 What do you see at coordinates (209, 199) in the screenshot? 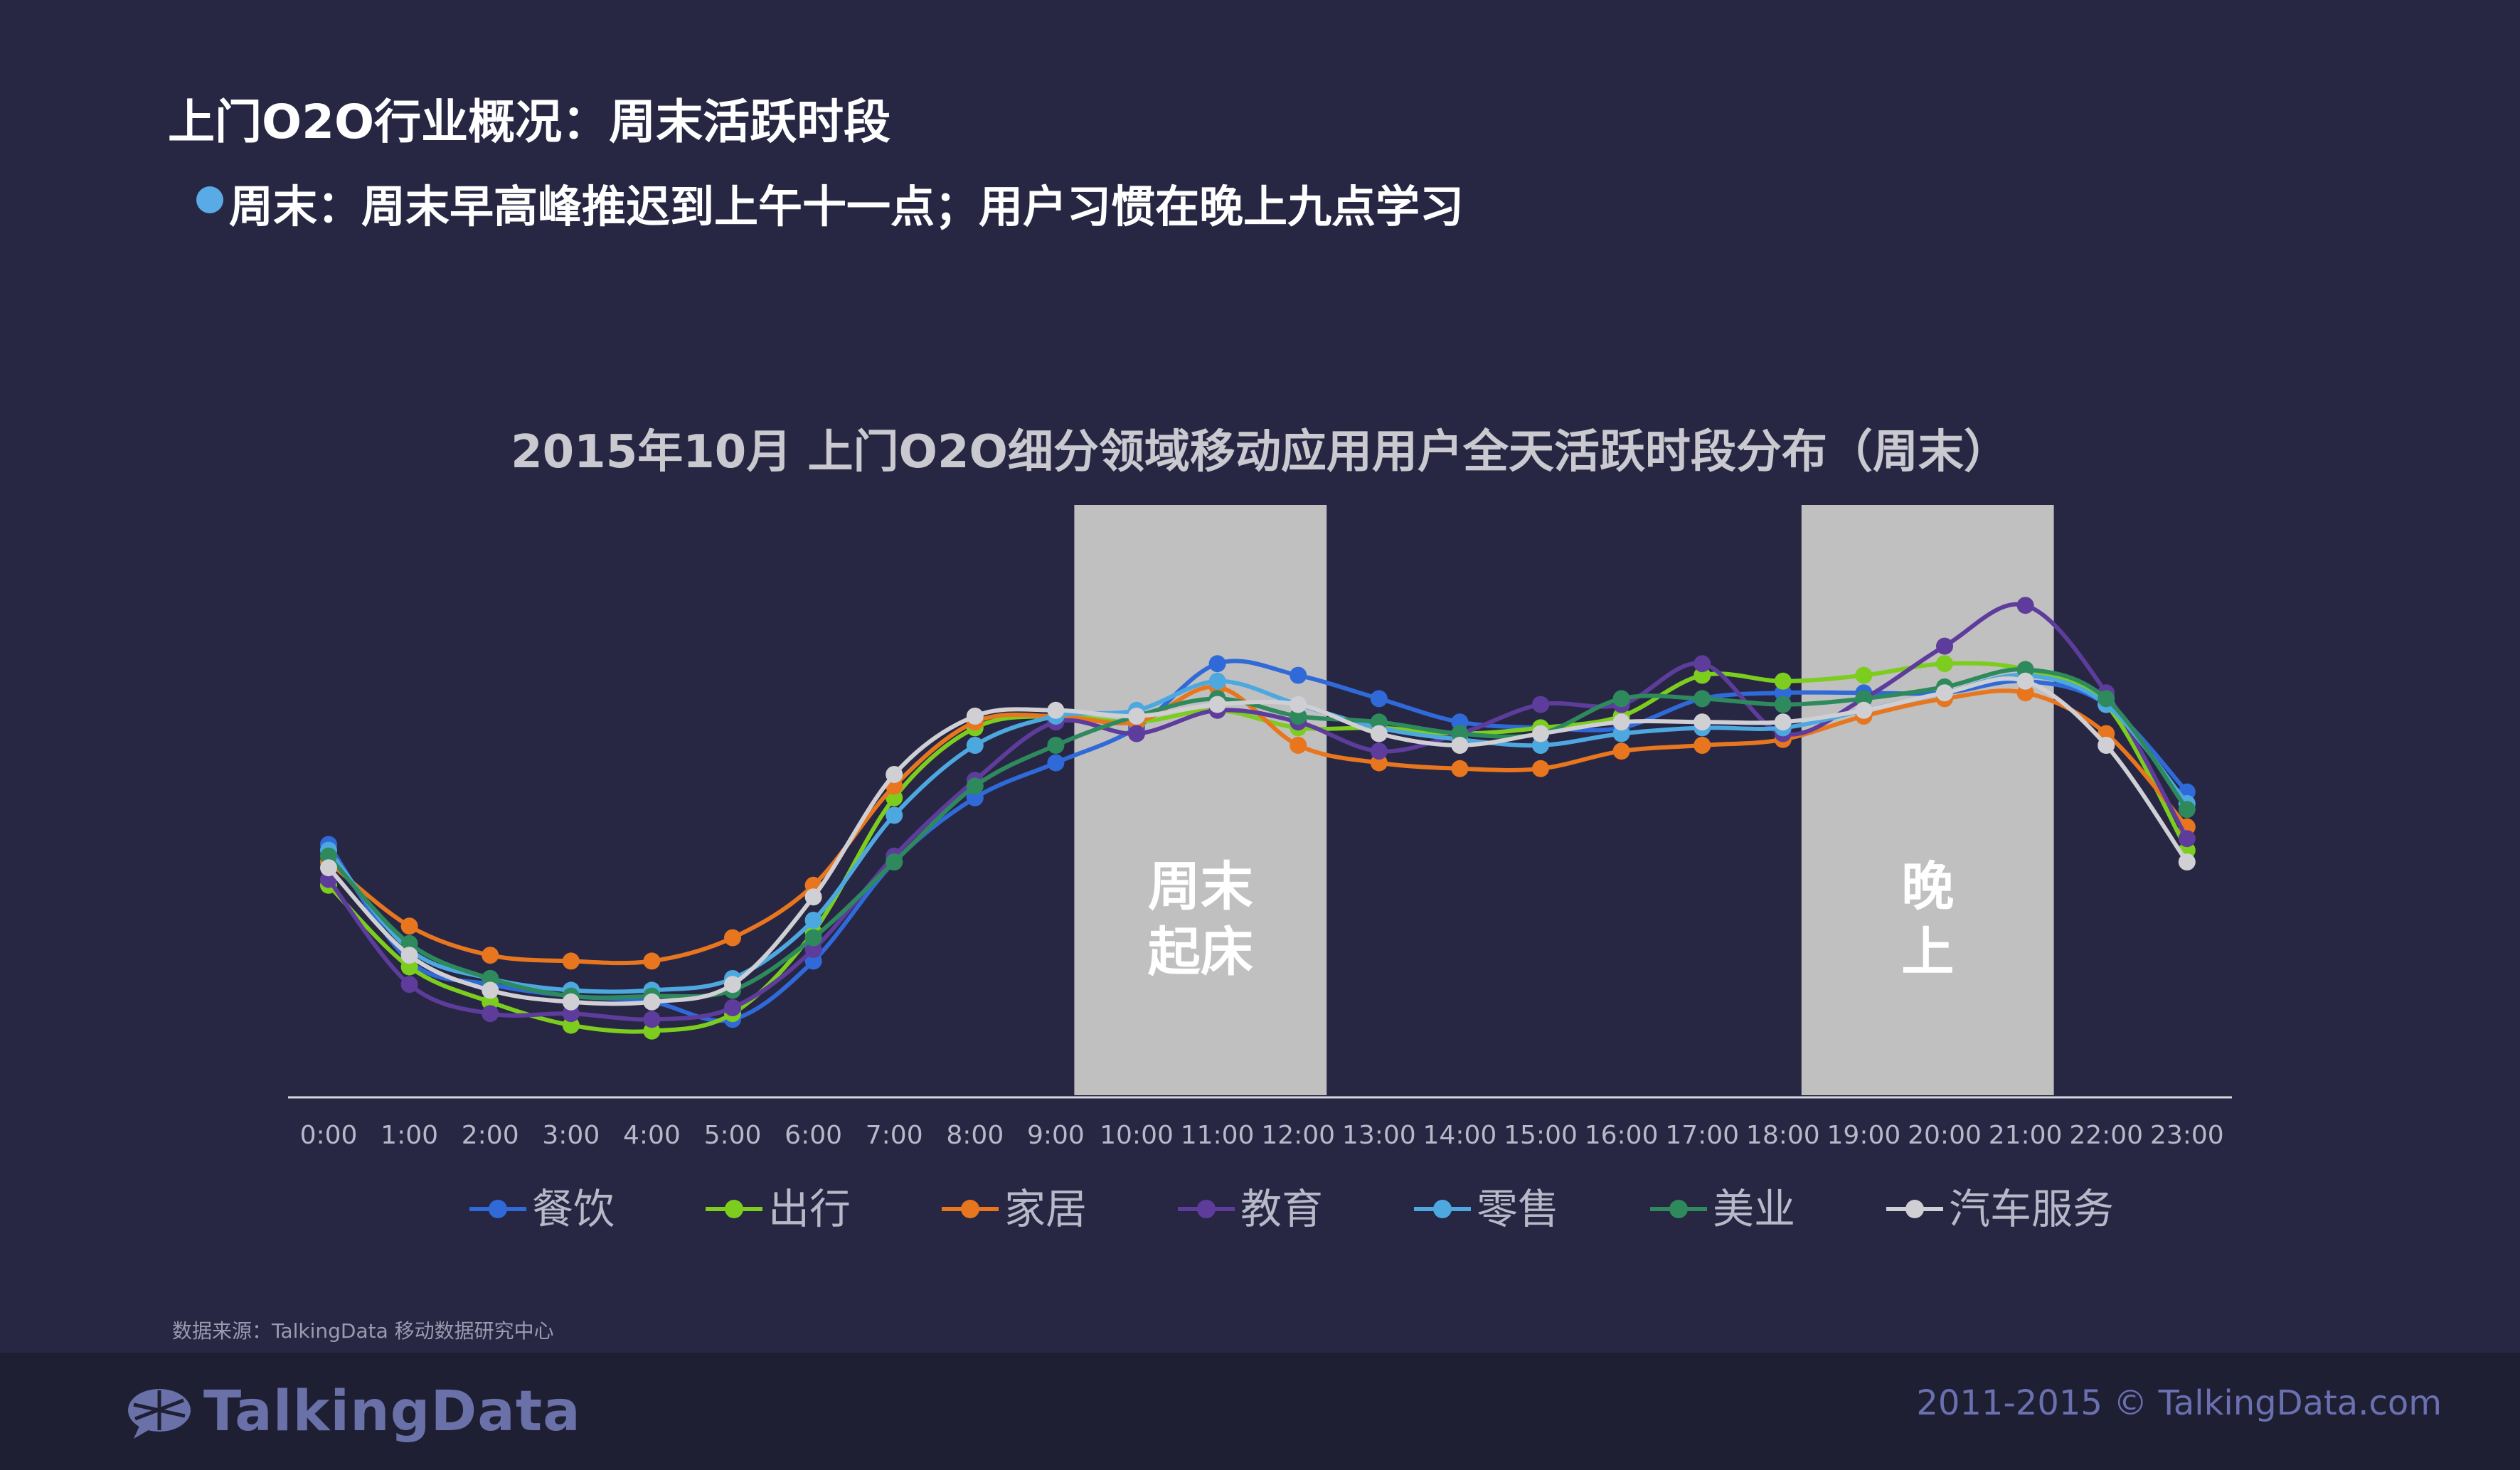
I see `bullet-dot-icon` at bounding box center [209, 199].